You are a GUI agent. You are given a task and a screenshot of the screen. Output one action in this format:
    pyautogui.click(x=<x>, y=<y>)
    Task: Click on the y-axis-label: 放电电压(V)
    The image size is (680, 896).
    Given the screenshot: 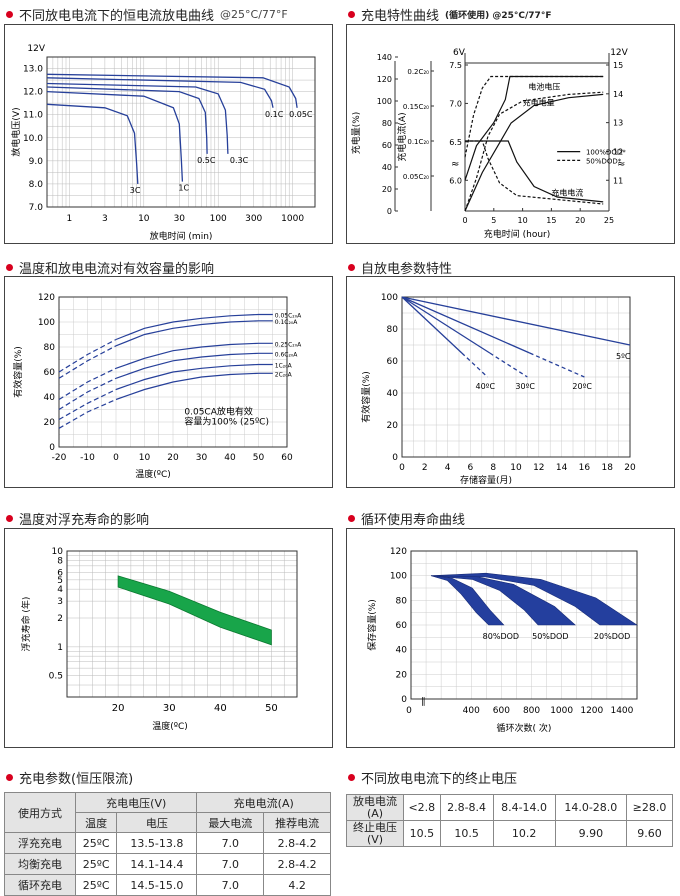 What is the action you would take?
    pyautogui.click(x=16, y=131)
    